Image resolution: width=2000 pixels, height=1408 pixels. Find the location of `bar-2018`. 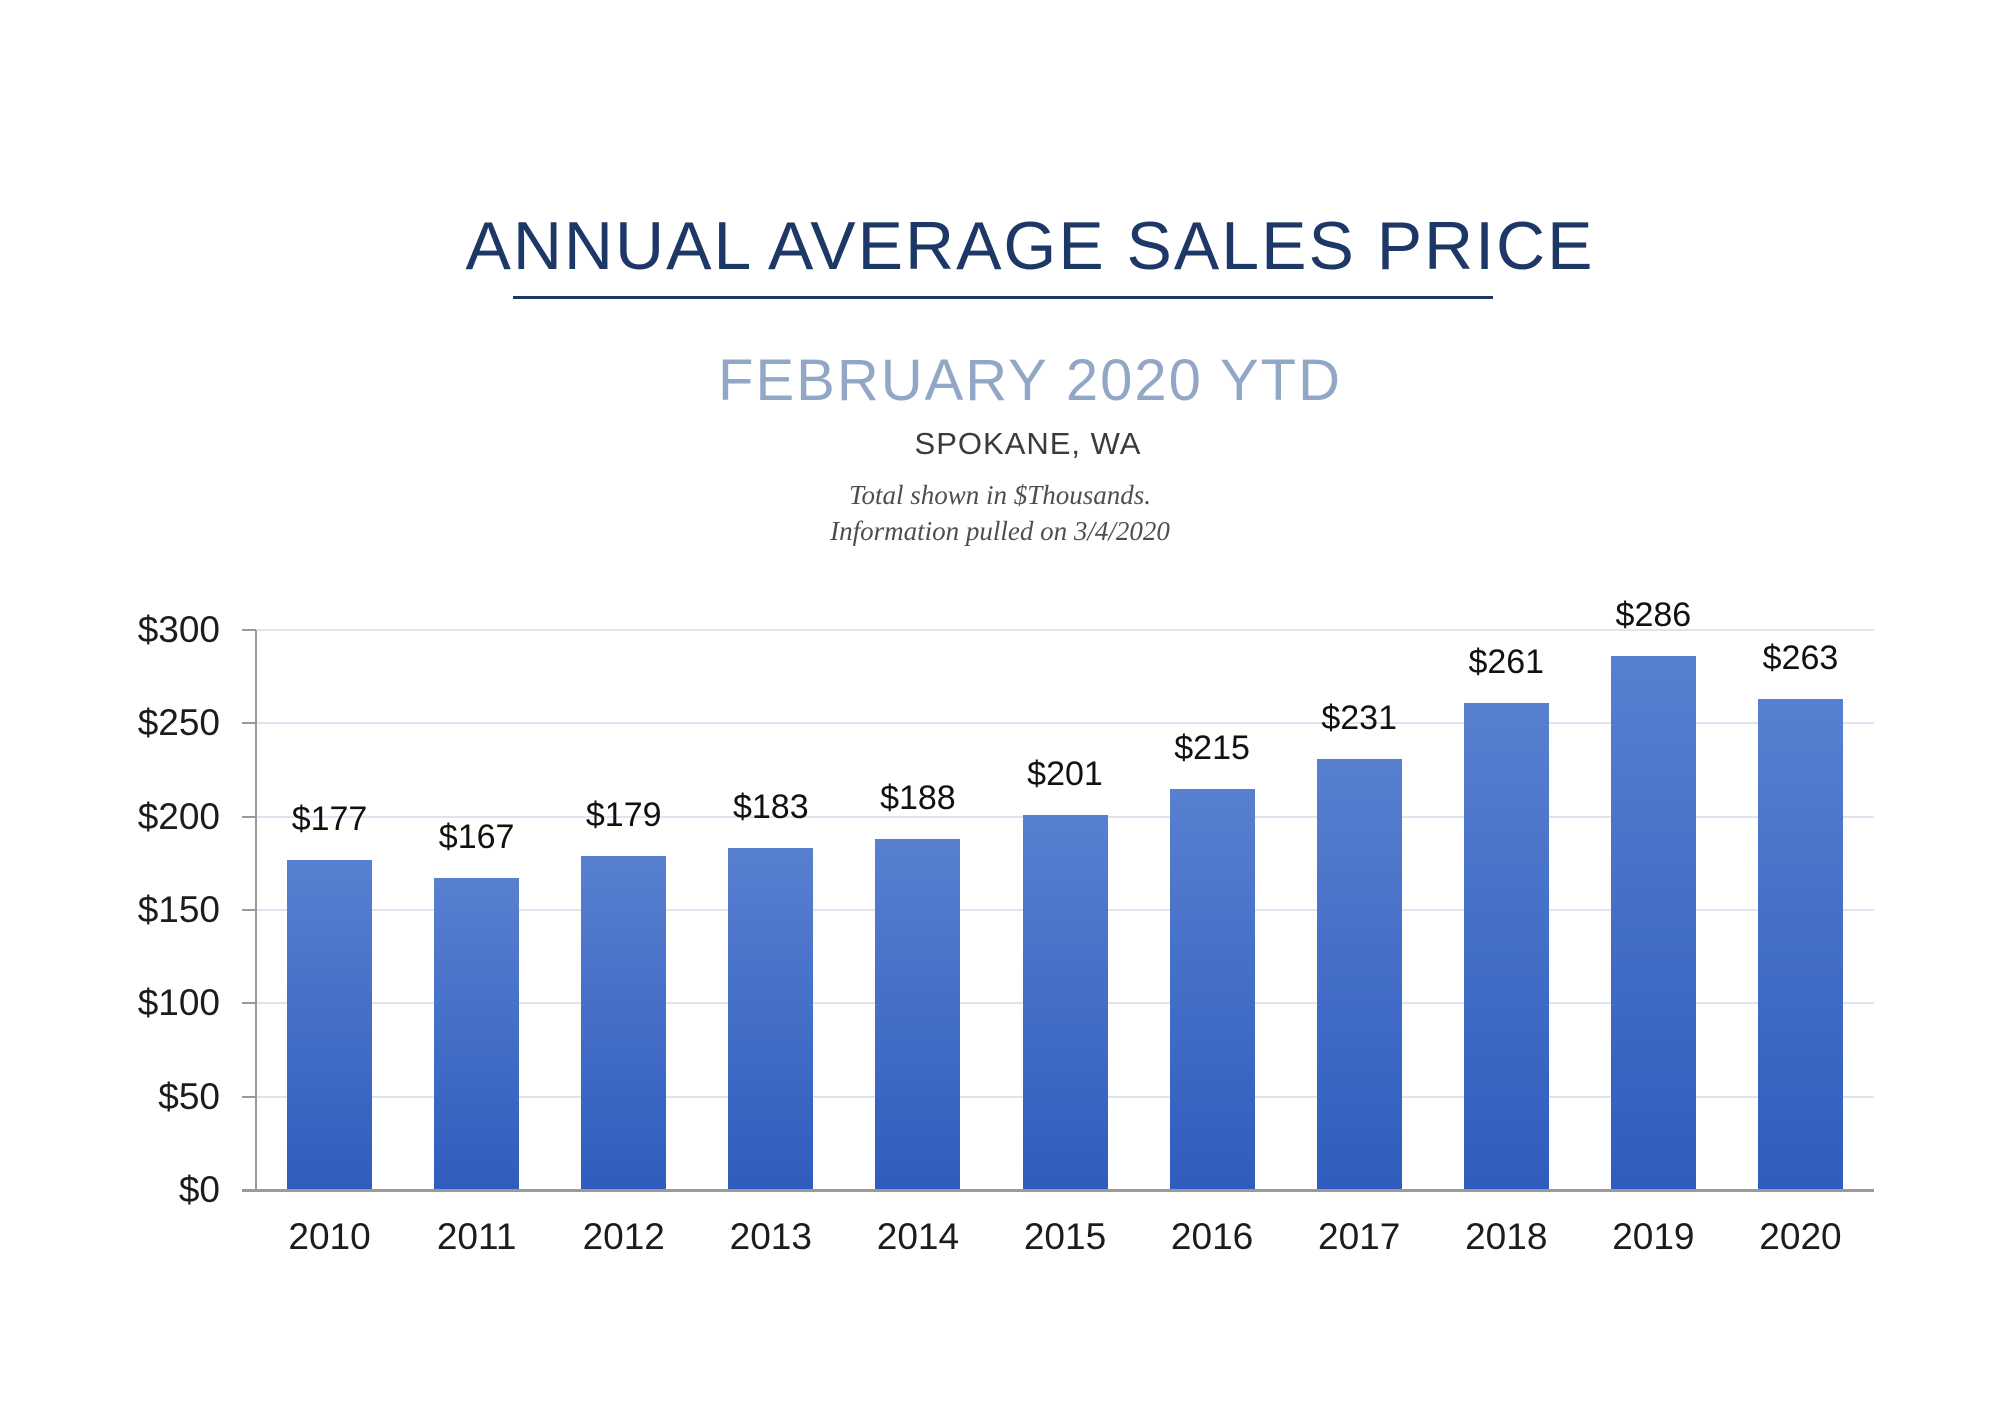

bar-2018 is located at coordinates (1506, 946).